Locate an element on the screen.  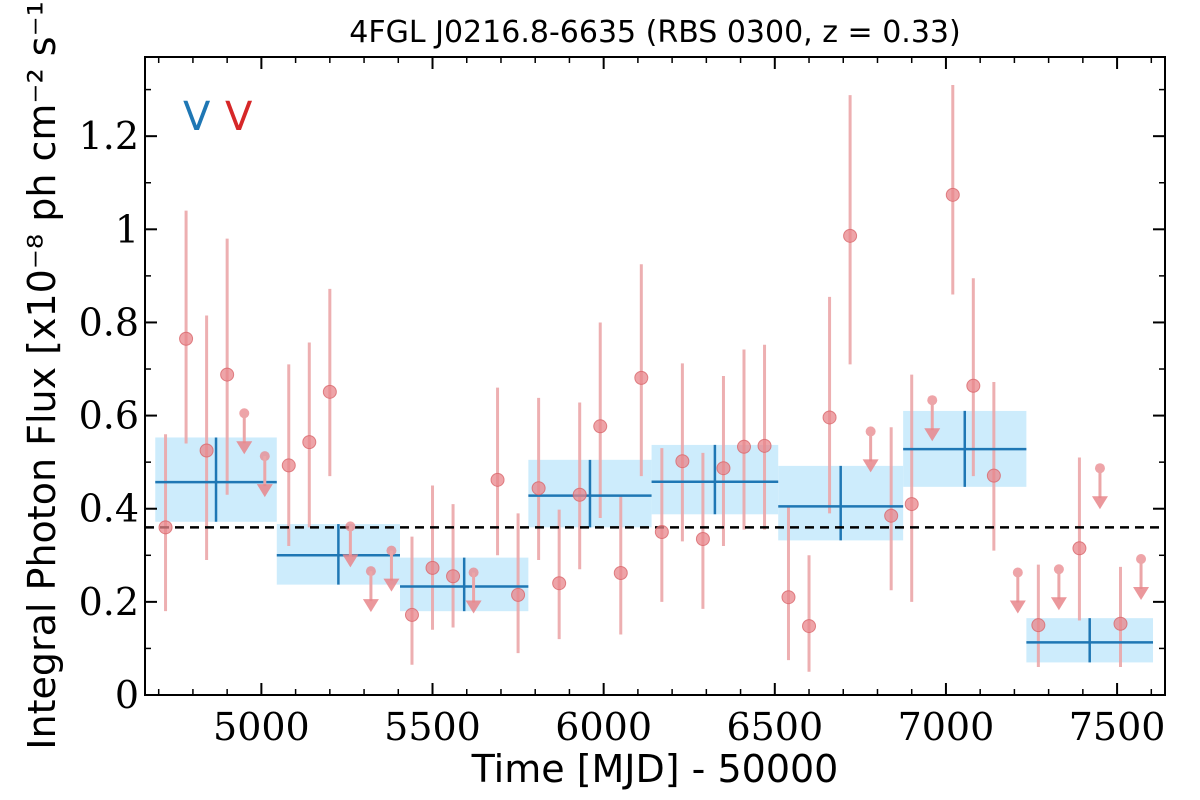
y-tick-label: 0.8 is located at coordinates (109, 322).